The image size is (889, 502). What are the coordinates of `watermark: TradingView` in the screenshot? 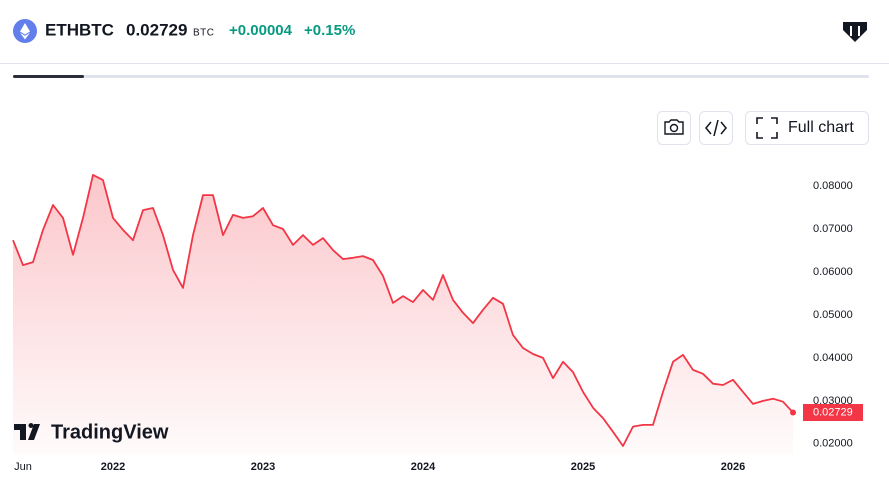 It's located at (110, 432).